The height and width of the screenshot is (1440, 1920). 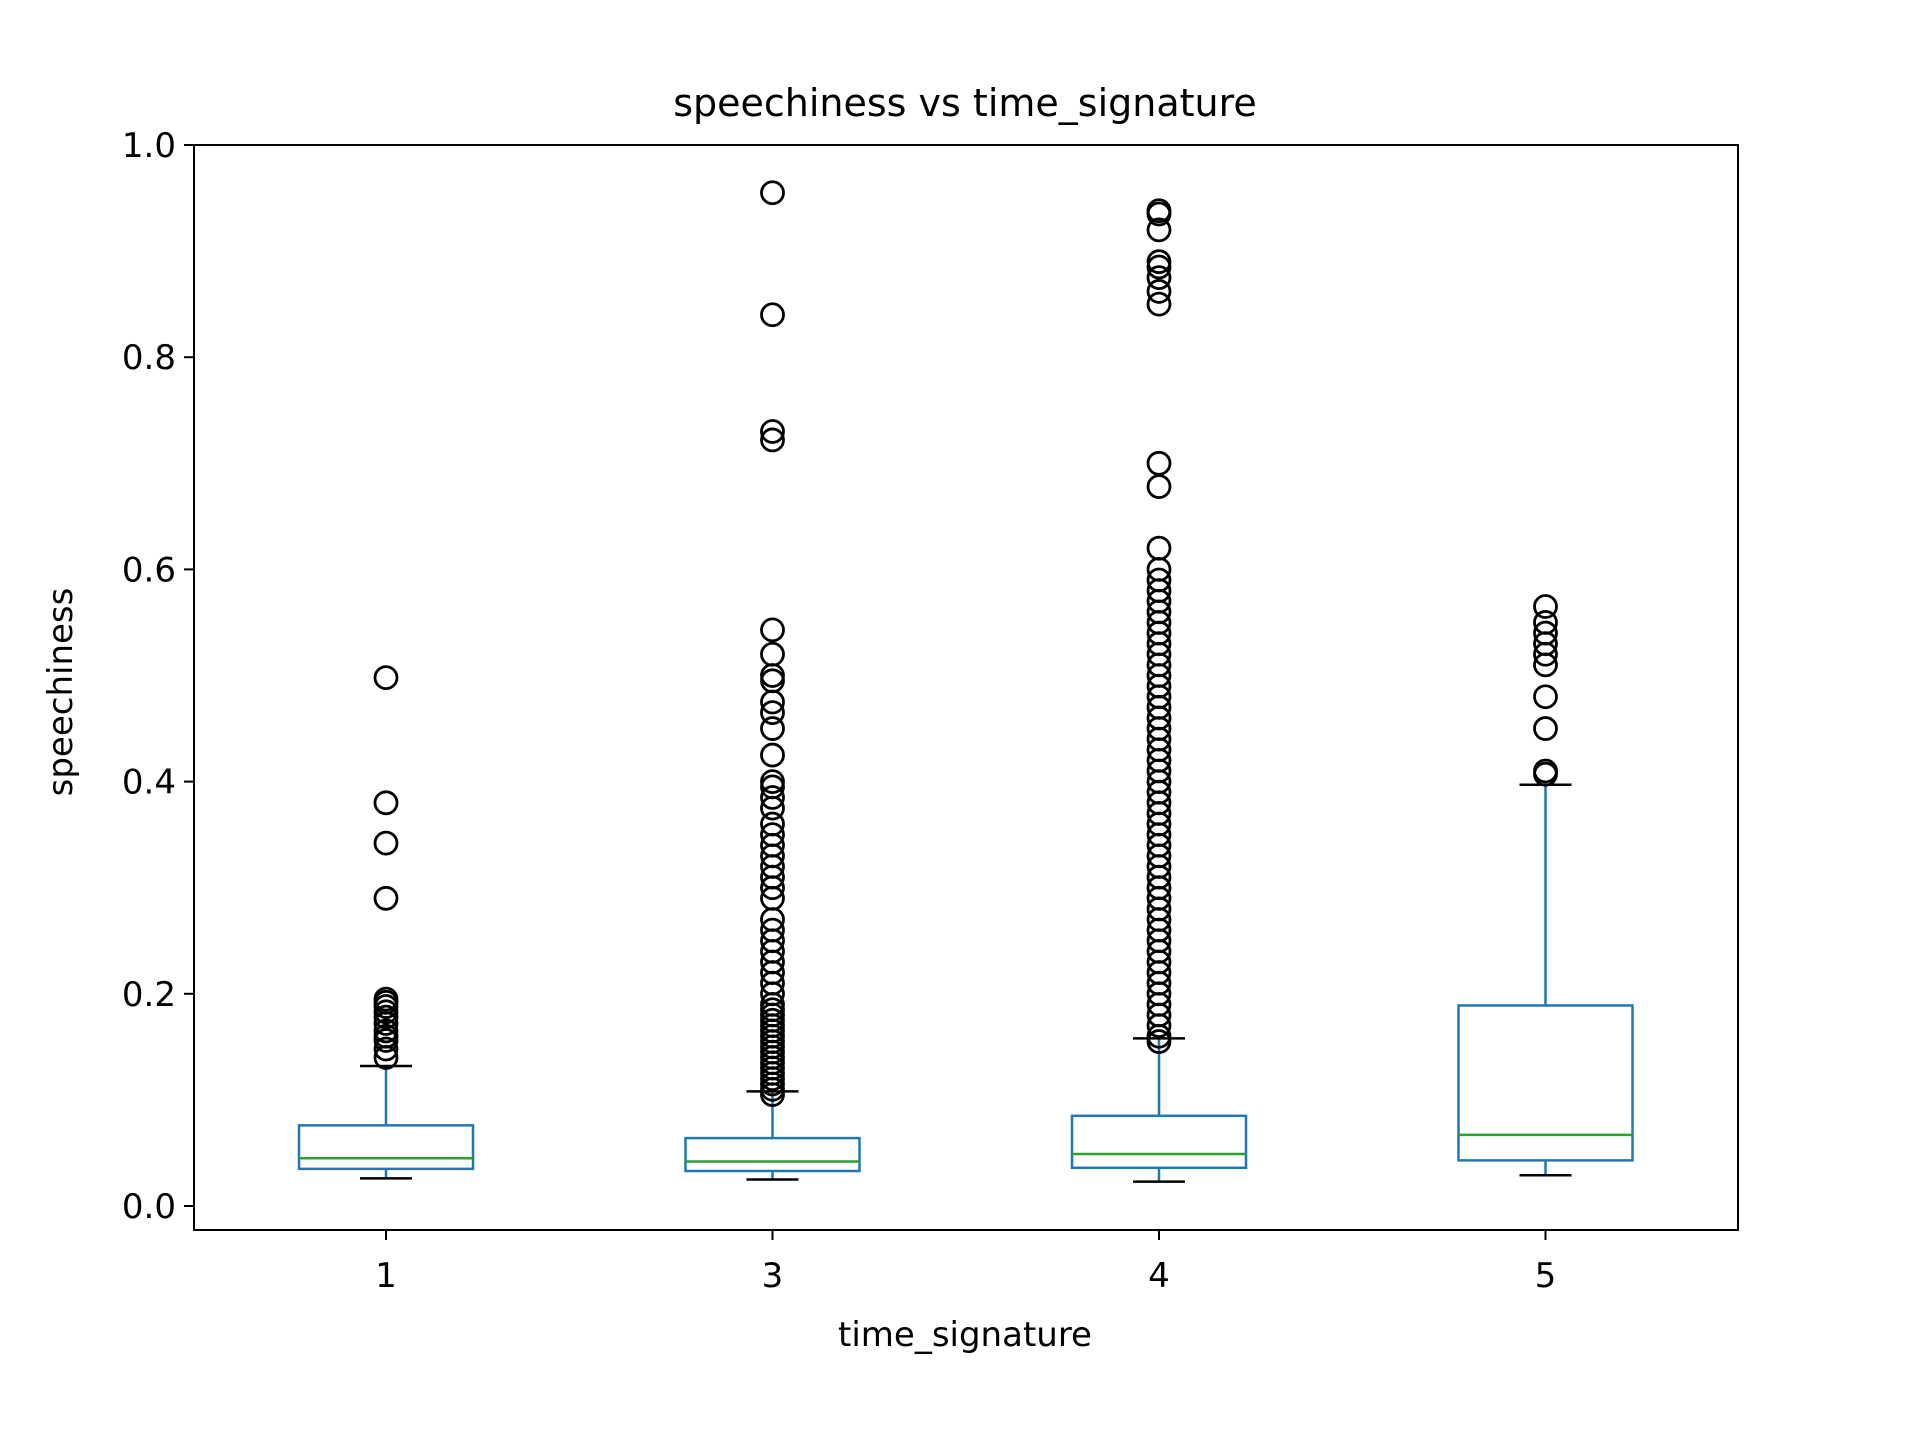 I want to click on y-tick-label: 0.0, so click(x=149, y=1207).